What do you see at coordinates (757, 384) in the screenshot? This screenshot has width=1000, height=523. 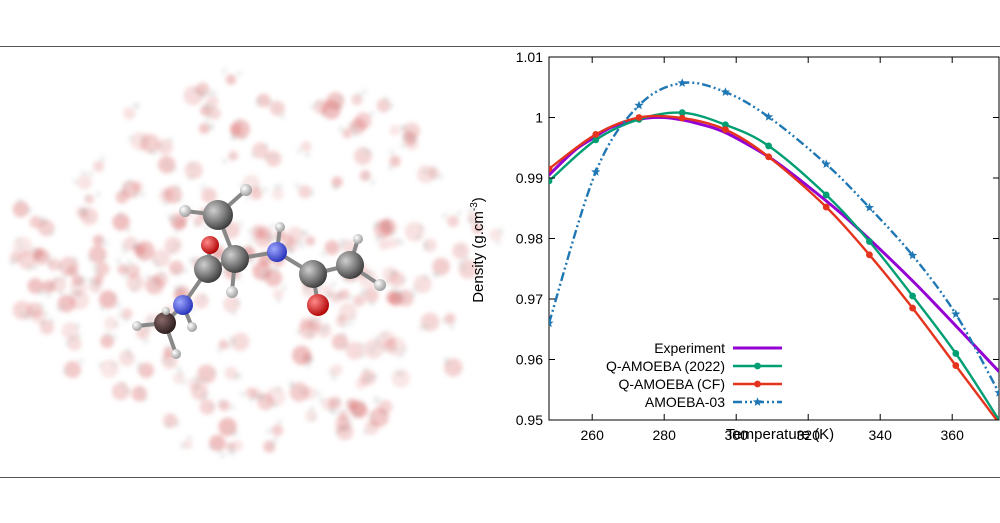 I see `legend-marker-q-amoeba-cf` at bounding box center [757, 384].